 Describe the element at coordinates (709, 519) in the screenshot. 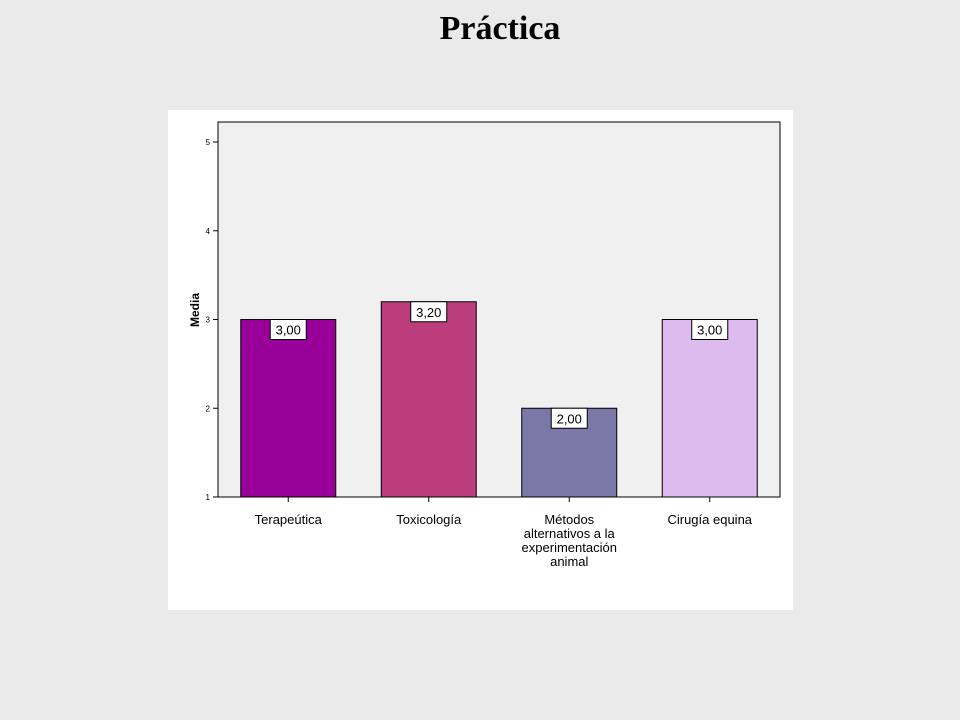

I see `category-label: Cirugía equina` at that location.